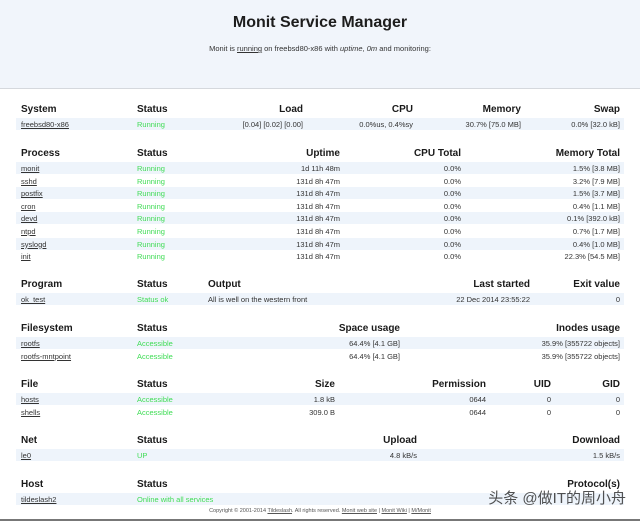 This screenshot has height=521, width=640. Describe the element at coordinates (596, 168) in the screenshot. I see `cell-memory-total: 1.5% [3.8 MB]` at that location.